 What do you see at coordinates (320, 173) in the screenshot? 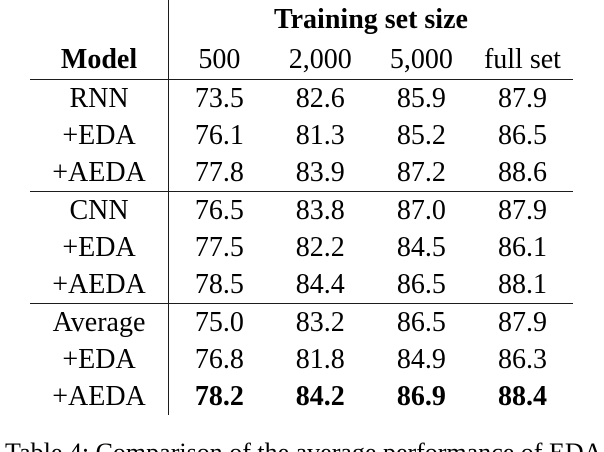
I see `value-cell: 83.9` at bounding box center [320, 173].